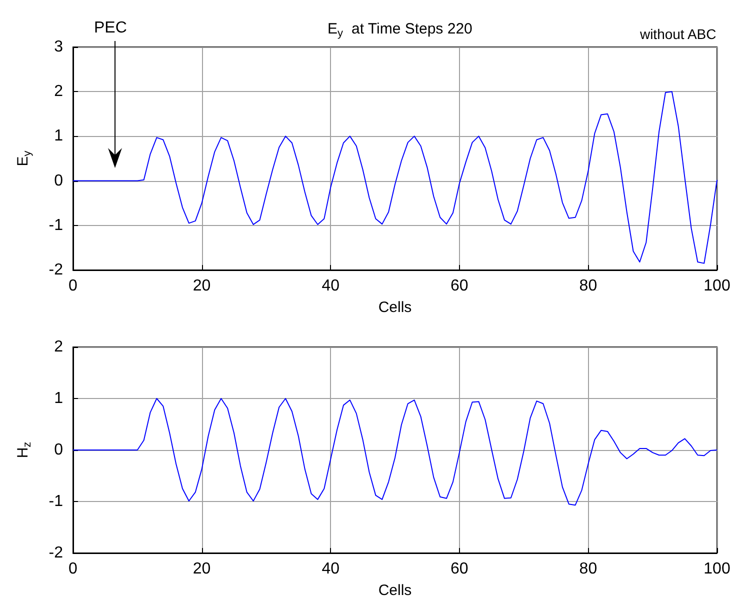  Describe the element at coordinates (59, 47) in the screenshot. I see `y-tick-label: 3` at that location.